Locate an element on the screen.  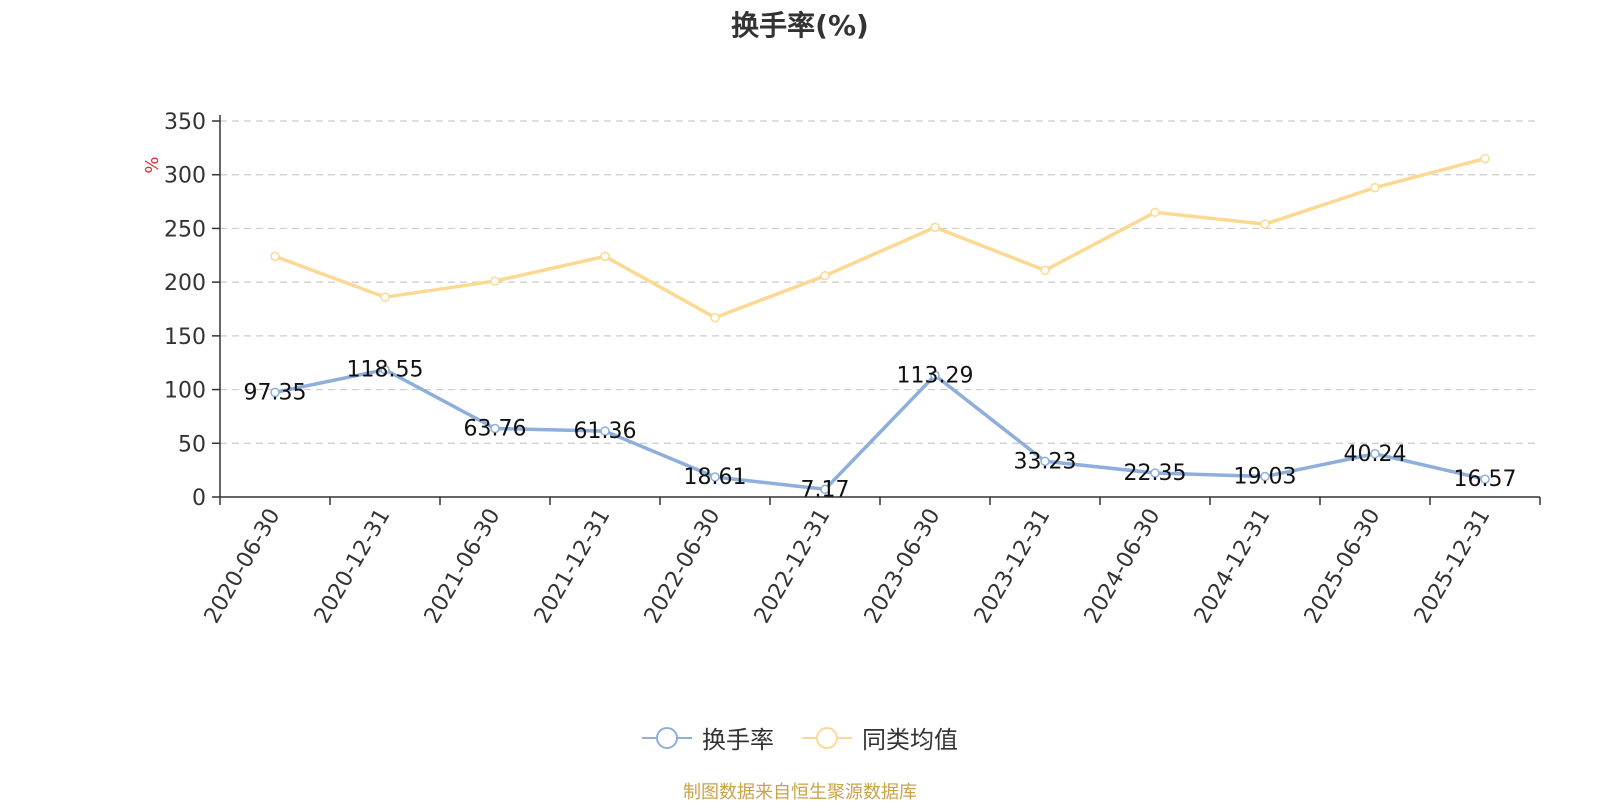
data-label: 97.35 is located at coordinates (275, 392).